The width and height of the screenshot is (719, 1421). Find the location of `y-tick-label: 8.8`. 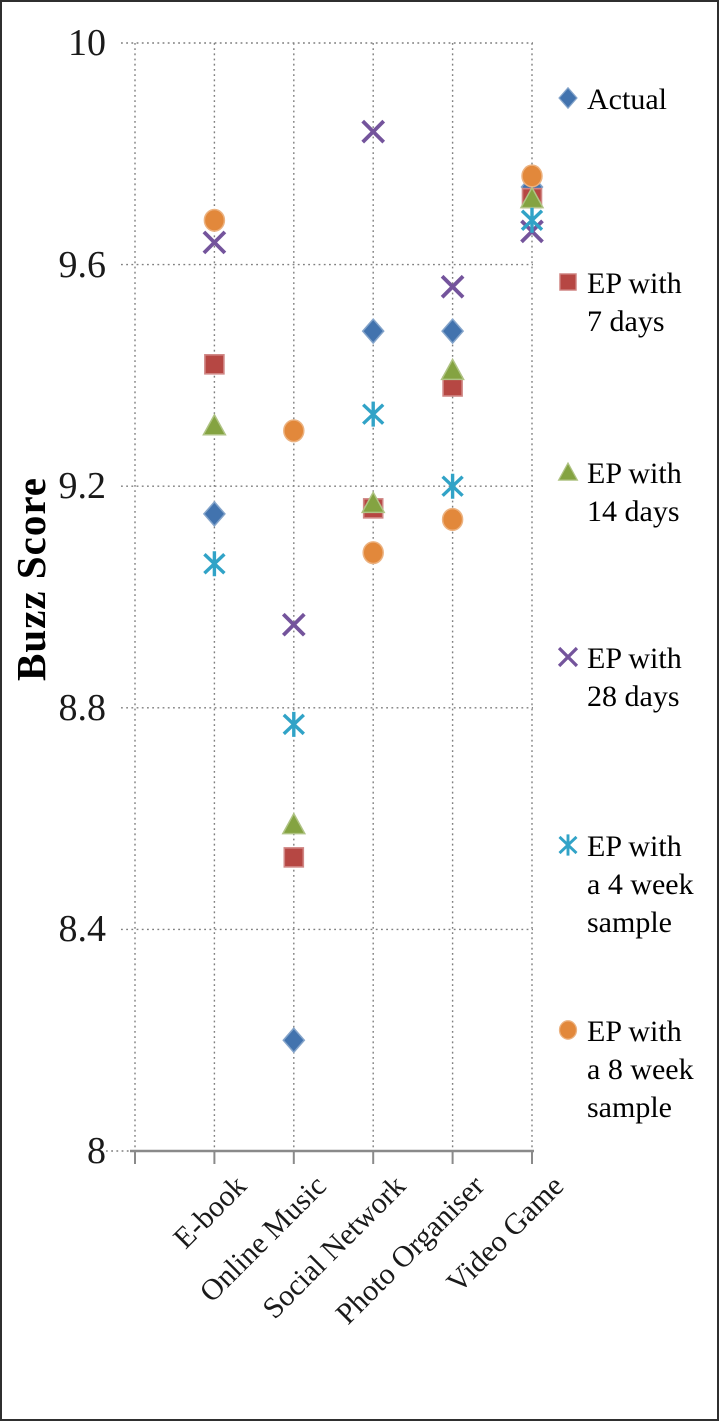

y-tick-label: 8.8 is located at coordinates (82, 707).